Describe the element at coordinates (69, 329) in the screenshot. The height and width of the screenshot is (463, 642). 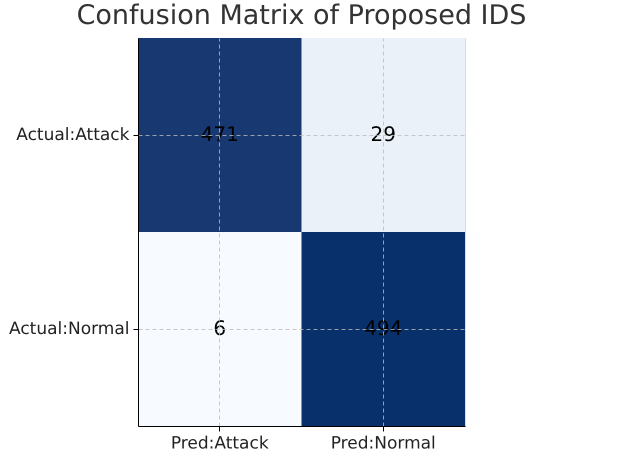
I see `y-tick-label: Actual:Normal` at that location.